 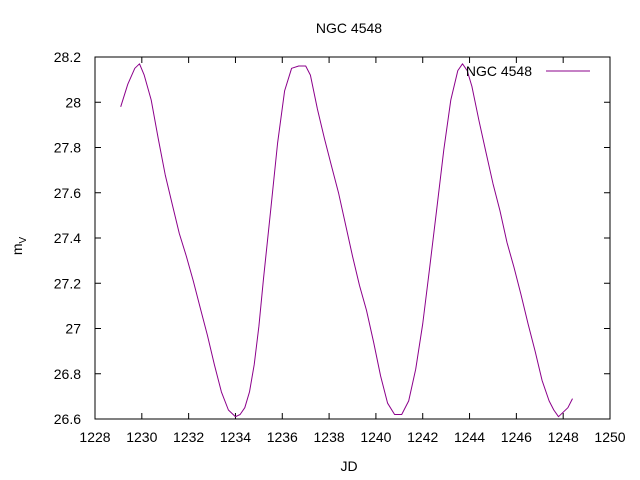 What do you see at coordinates (67, 419) in the screenshot?
I see `y-tick-label: 26.6` at bounding box center [67, 419].